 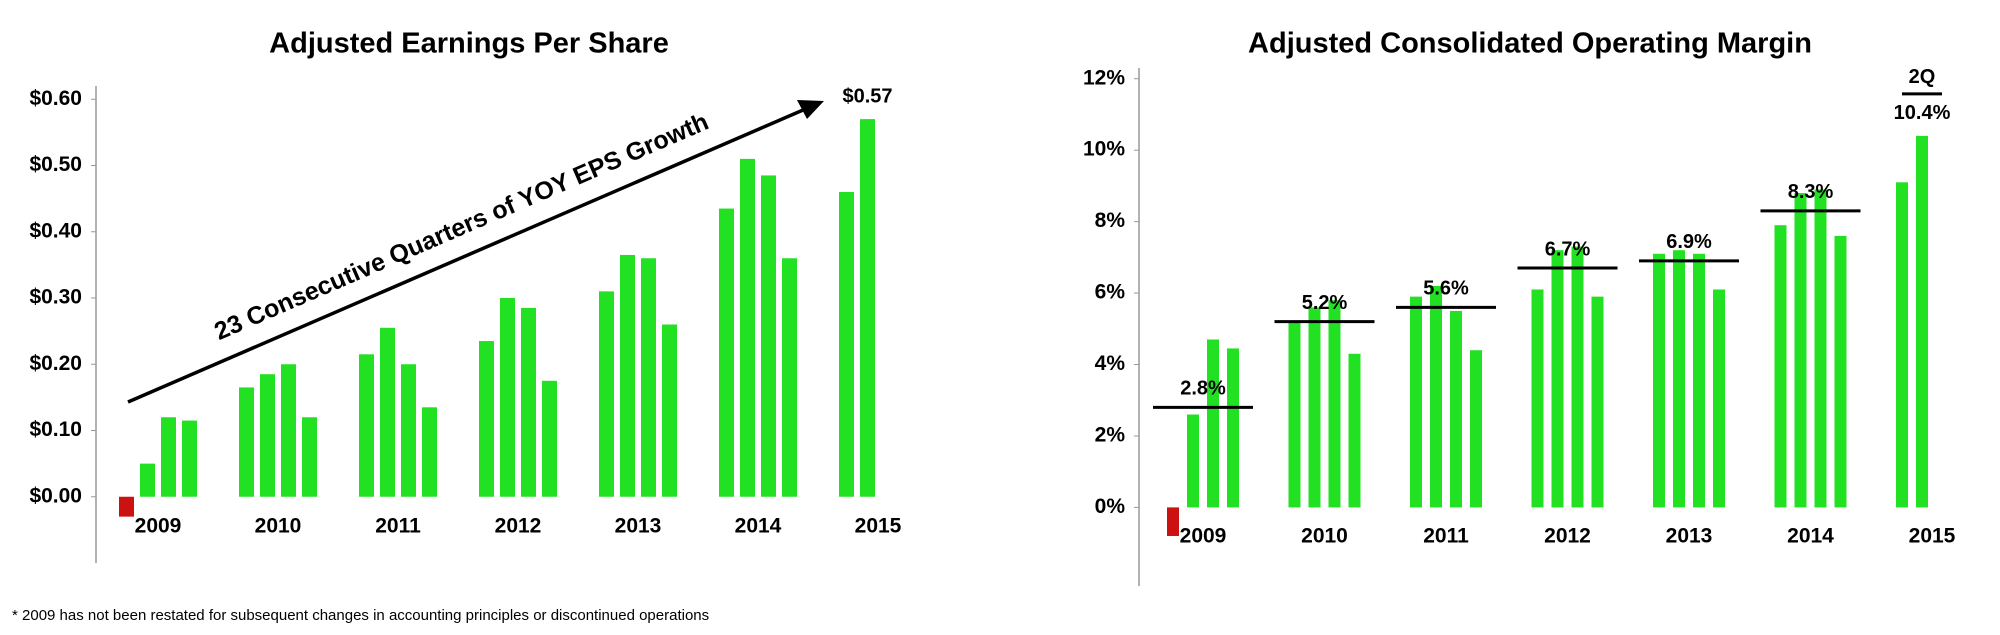 I want to click on y-tick-label: $0.20, so click(x=55, y=363).